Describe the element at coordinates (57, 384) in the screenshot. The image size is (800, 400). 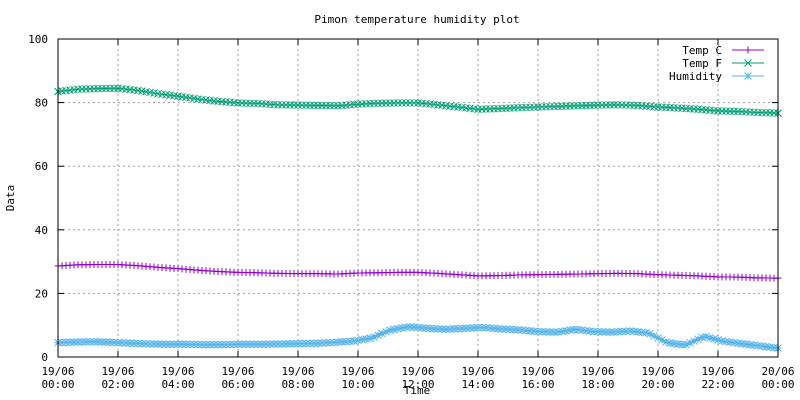
I see `x-tick-label: 00:00` at that location.